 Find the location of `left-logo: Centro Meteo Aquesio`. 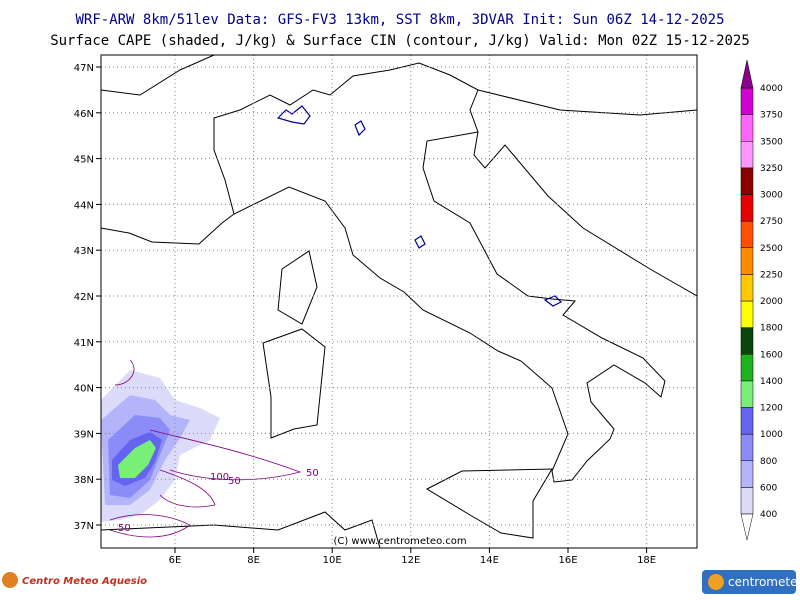

left-logo: Centro Meteo Aquesio is located at coordinates (84, 581).